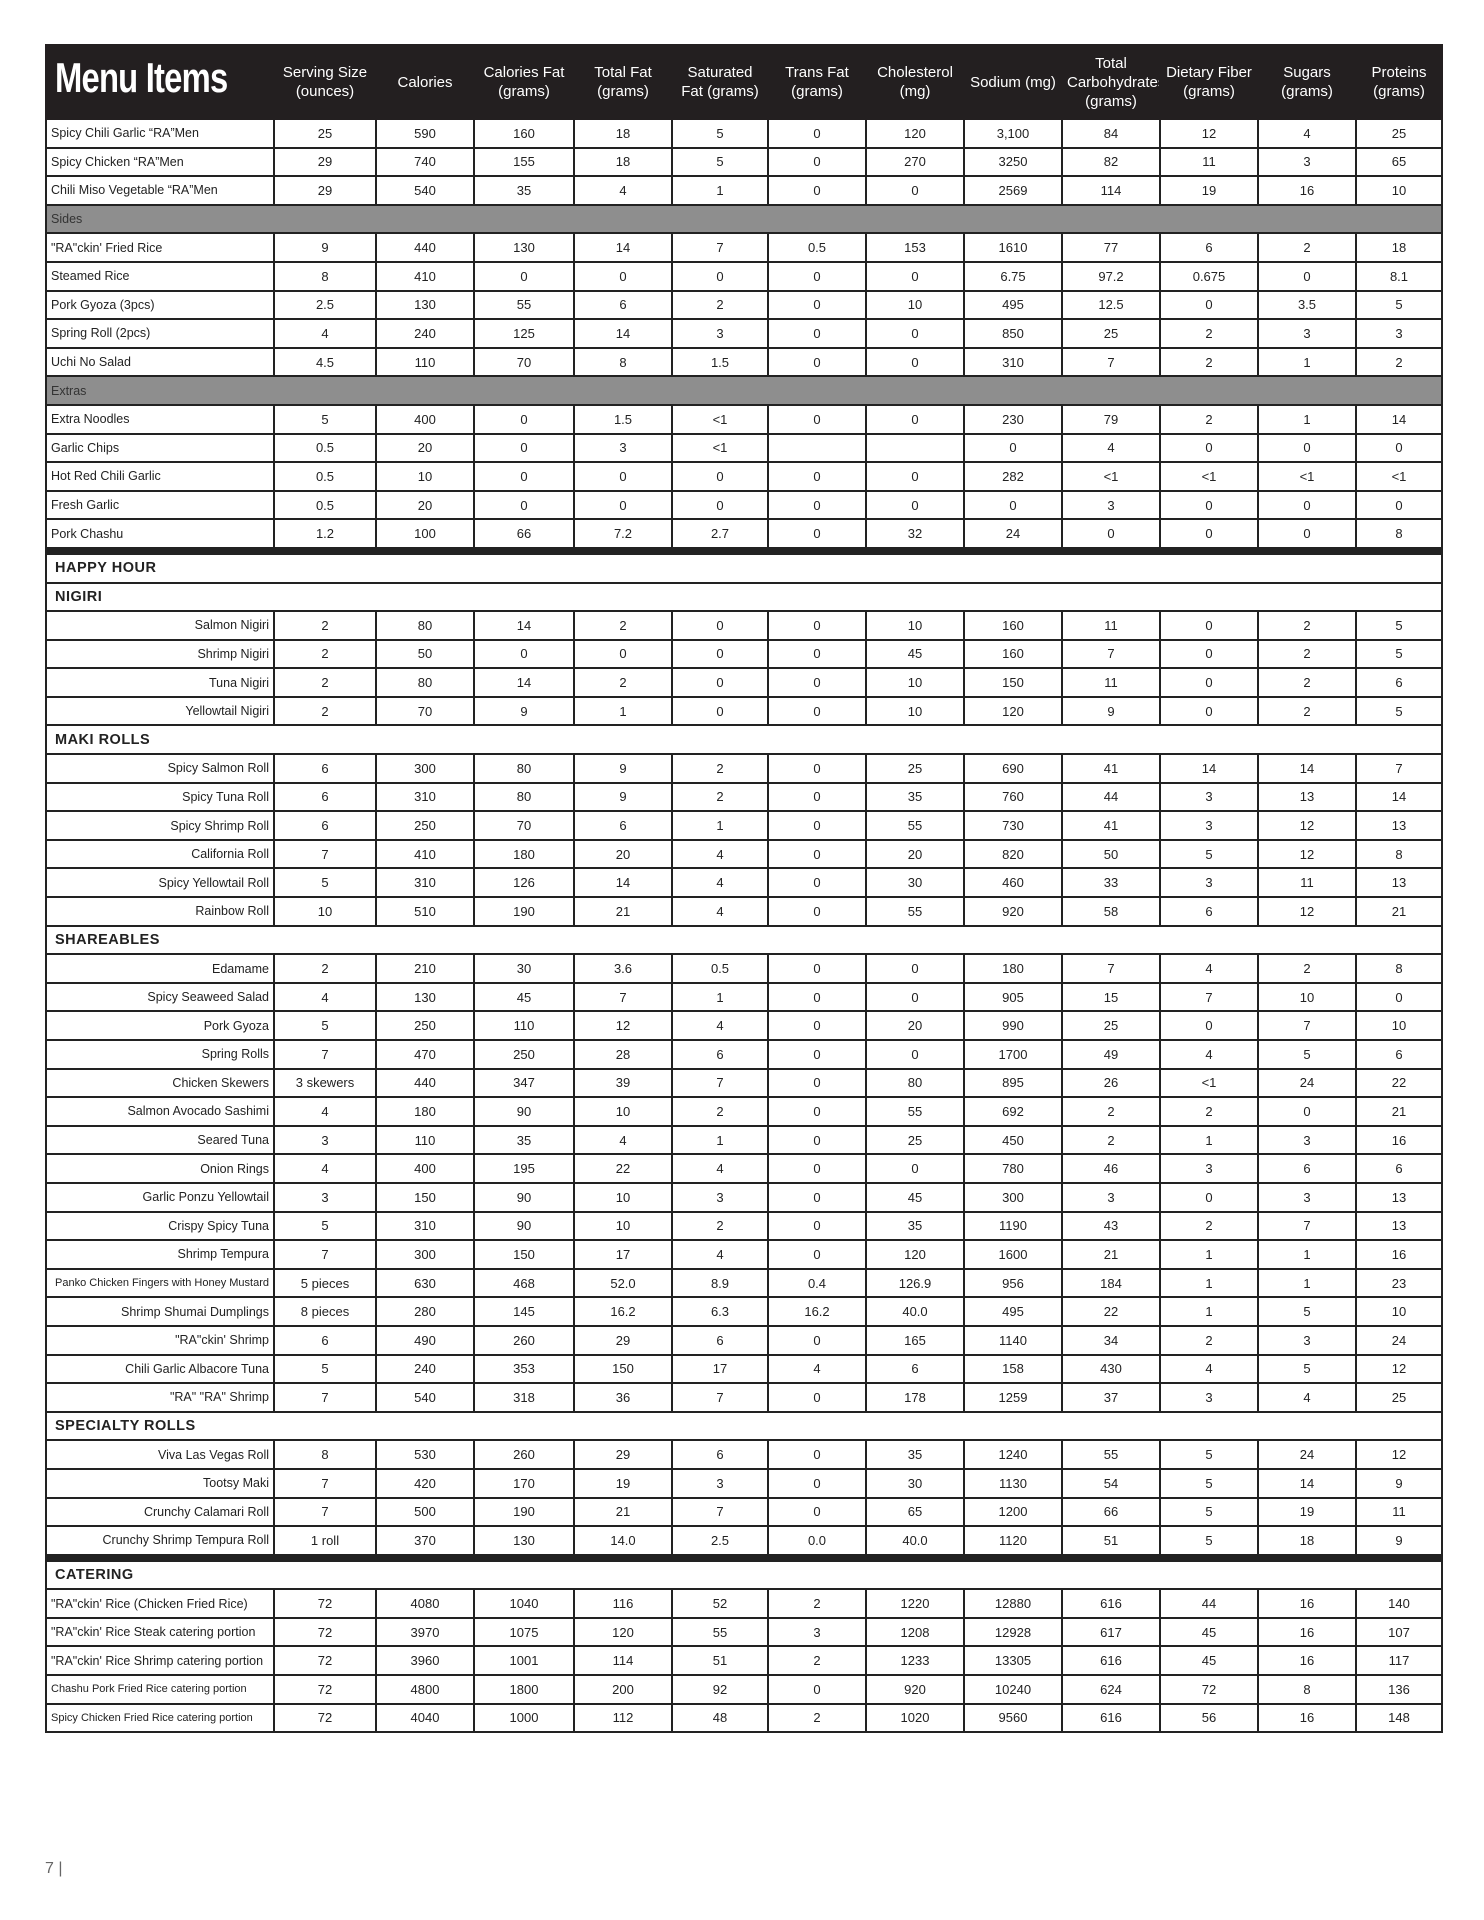  I want to click on table-row: Spicy Salmon Roll 6 300 80 9 2 0 25 690 41 14 14 7, so click(744, 768).